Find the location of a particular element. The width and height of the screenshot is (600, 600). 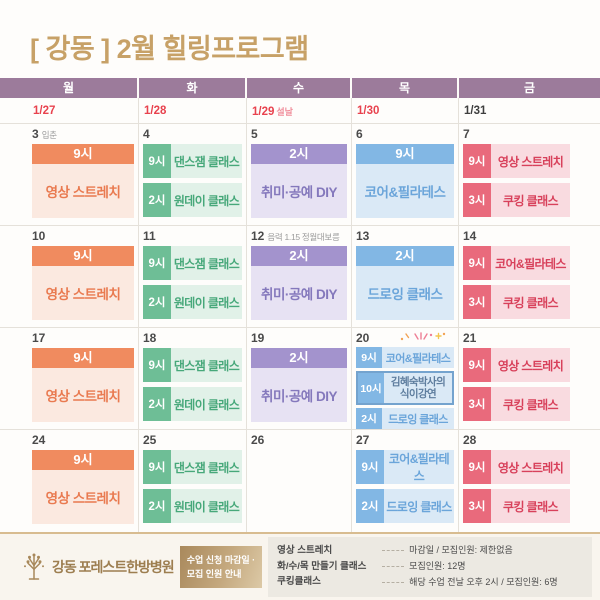

legend-label: 영상 스트레치 is located at coordinates (305, 550).